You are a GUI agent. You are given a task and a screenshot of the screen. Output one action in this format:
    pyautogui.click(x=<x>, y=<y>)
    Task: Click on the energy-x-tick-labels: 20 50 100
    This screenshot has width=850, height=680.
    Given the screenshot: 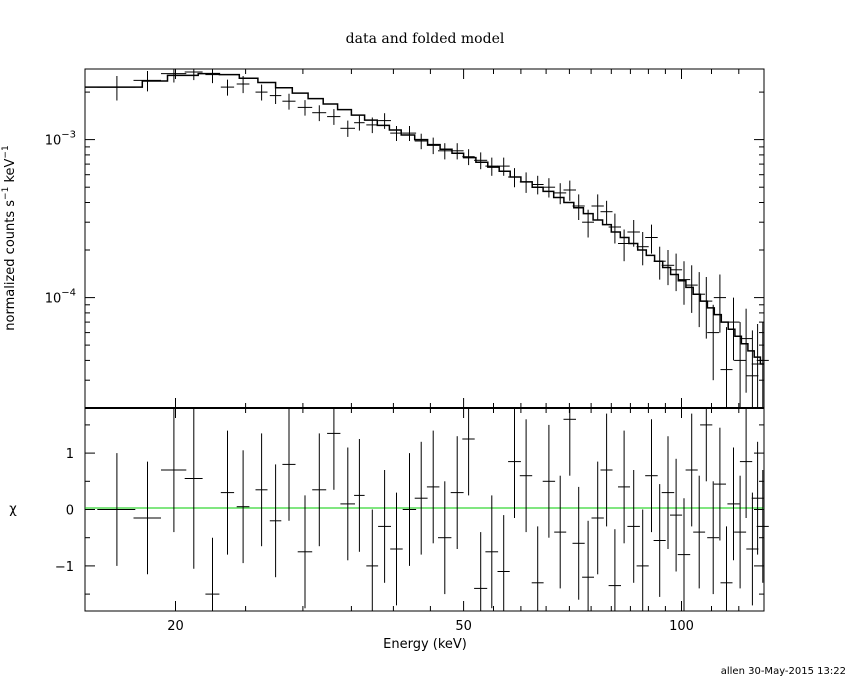 What is the action you would take?
    pyautogui.click(x=430, y=626)
    